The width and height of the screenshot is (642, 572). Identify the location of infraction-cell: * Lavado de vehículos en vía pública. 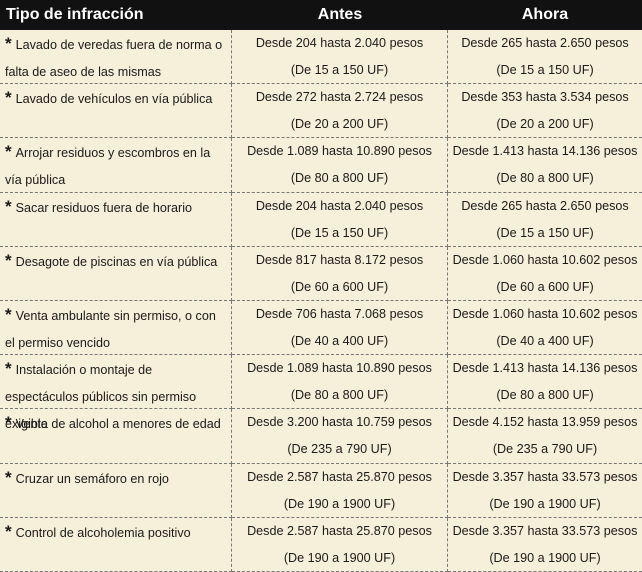
(116, 111).